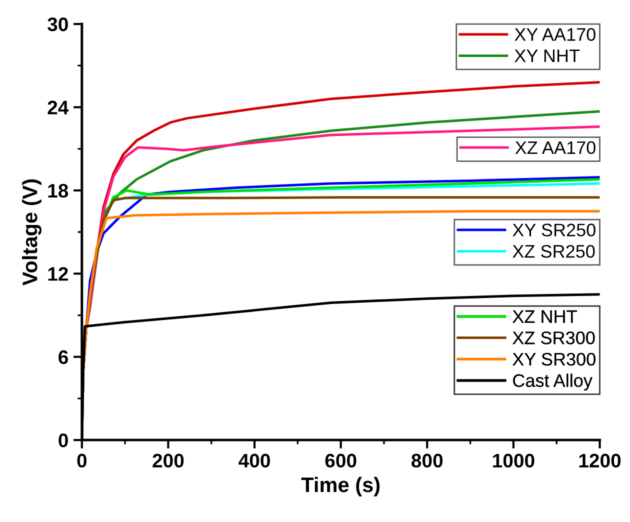 The width and height of the screenshot is (630, 522). I want to click on y-tick-label: 12, so click(58, 274).